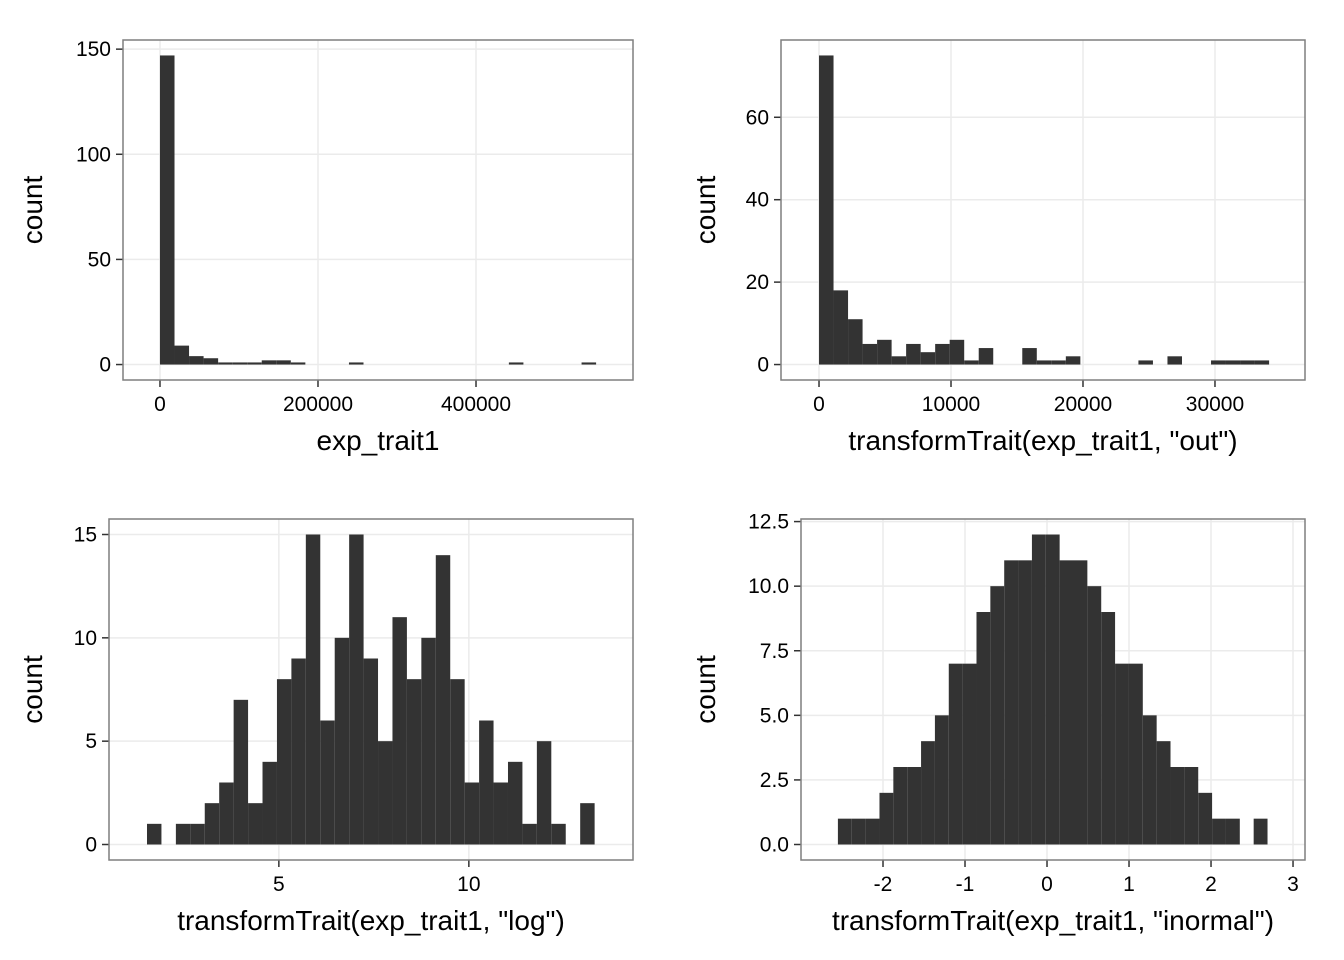  I want to click on x-tick-label: 20000, so click(1083, 404).